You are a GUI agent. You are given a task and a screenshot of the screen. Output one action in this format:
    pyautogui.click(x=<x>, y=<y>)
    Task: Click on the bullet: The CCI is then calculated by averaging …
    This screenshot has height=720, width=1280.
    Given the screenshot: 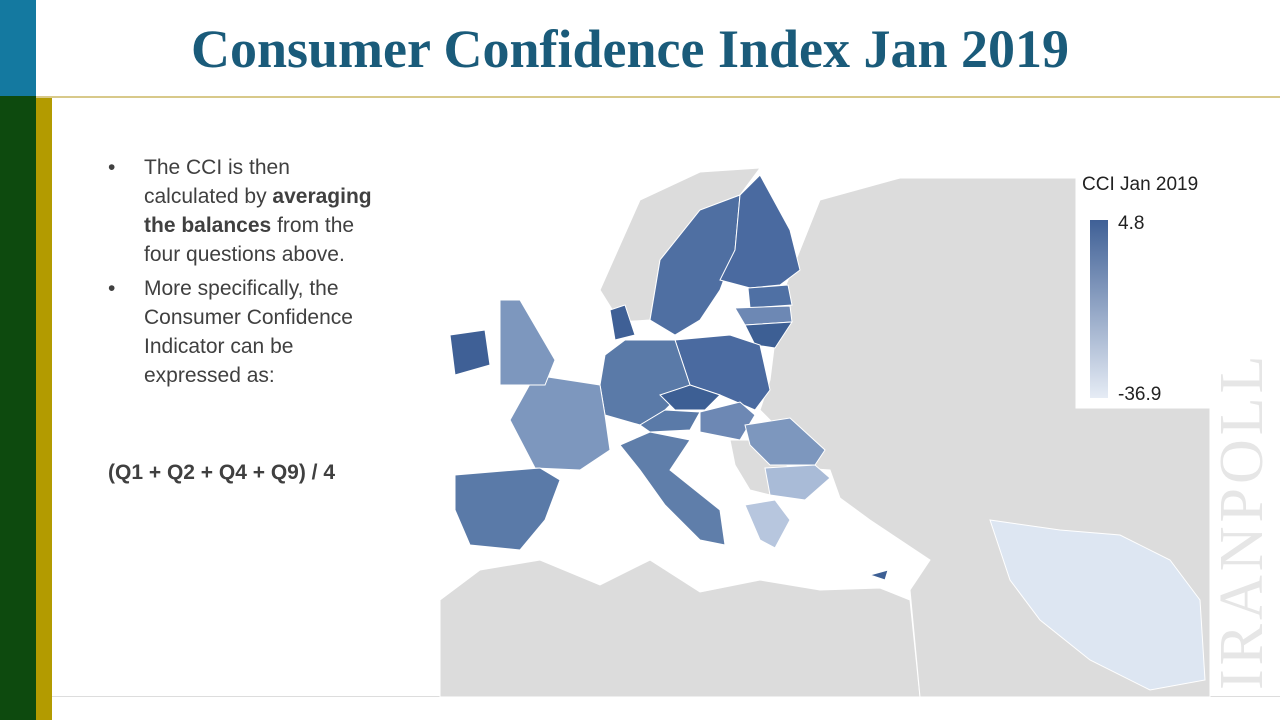 What is the action you would take?
    pyautogui.click(x=243, y=211)
    